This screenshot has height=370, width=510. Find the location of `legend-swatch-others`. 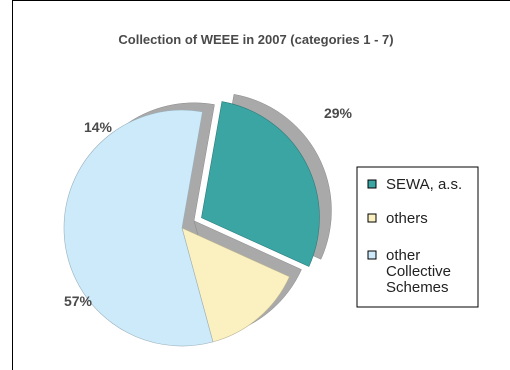

legend-swatch-others is located at coordinates (372, 218).